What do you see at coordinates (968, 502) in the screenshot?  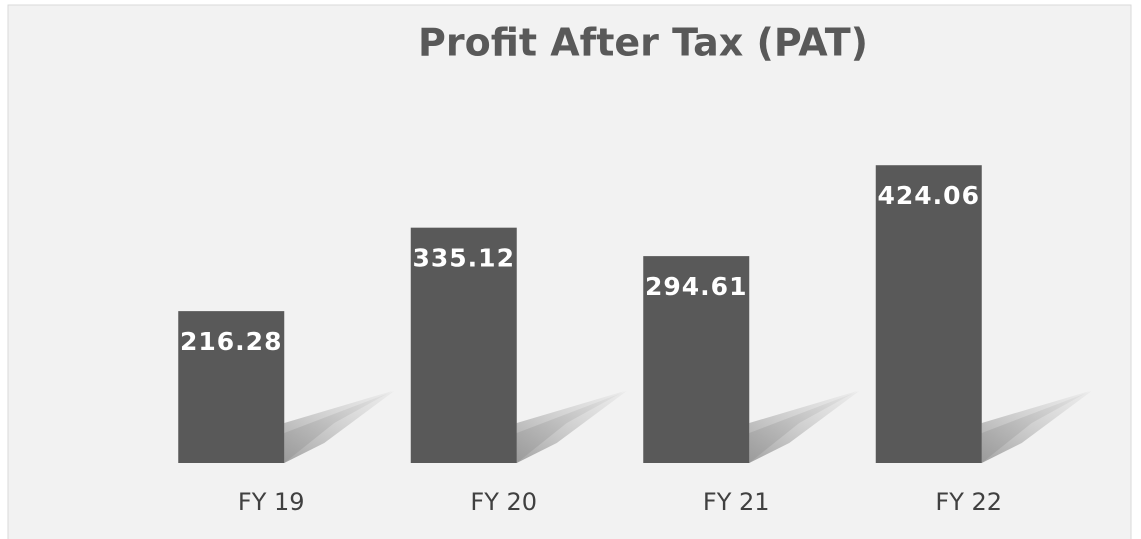 I see `x-tick-label: FY 22` at bounding box center [968, 502].